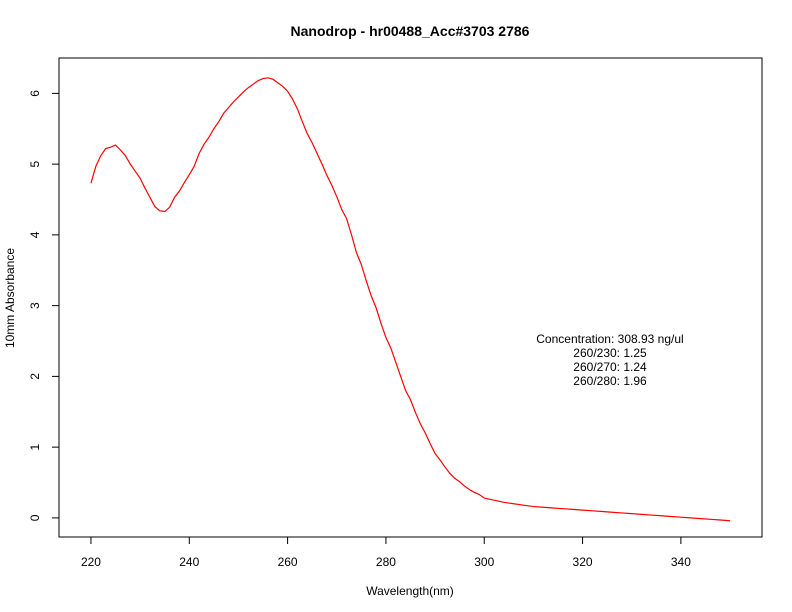 The image size is (792, 612). What do you see at coordinates (189, 562) in the screenshot?
I see `x-tick-label: 240` at bounding box center [189, 562].